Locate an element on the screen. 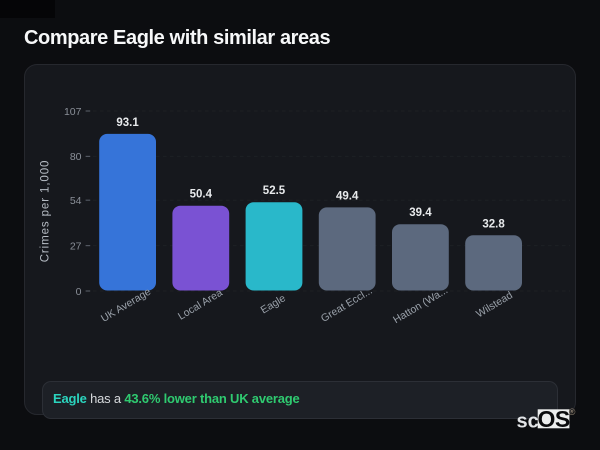 This screenshot has width=600, height=450. svg-text: 27 is located at coordinates (76, 246).